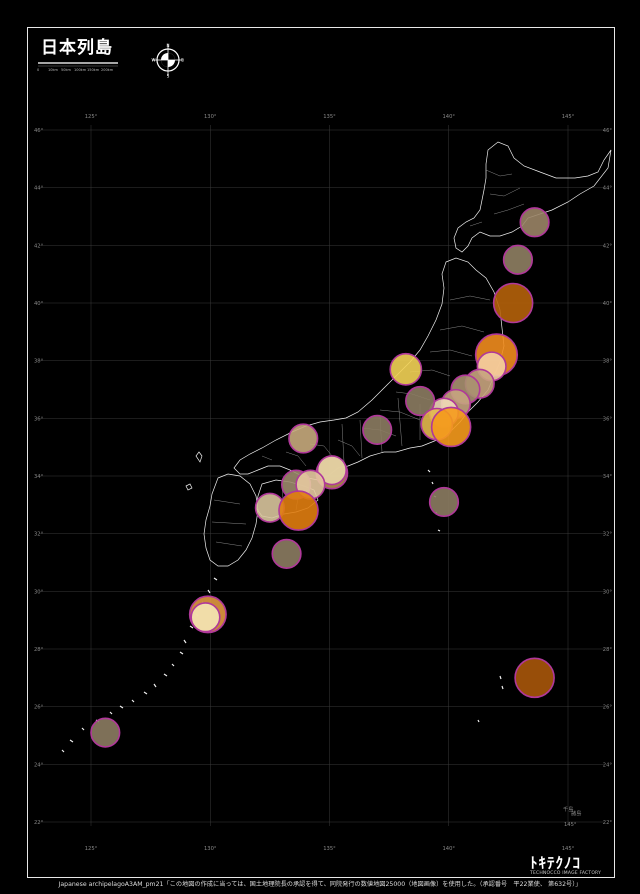 This screenshot has height=894, width=640. I want to click on kyushu-borders, so click(229, 523).